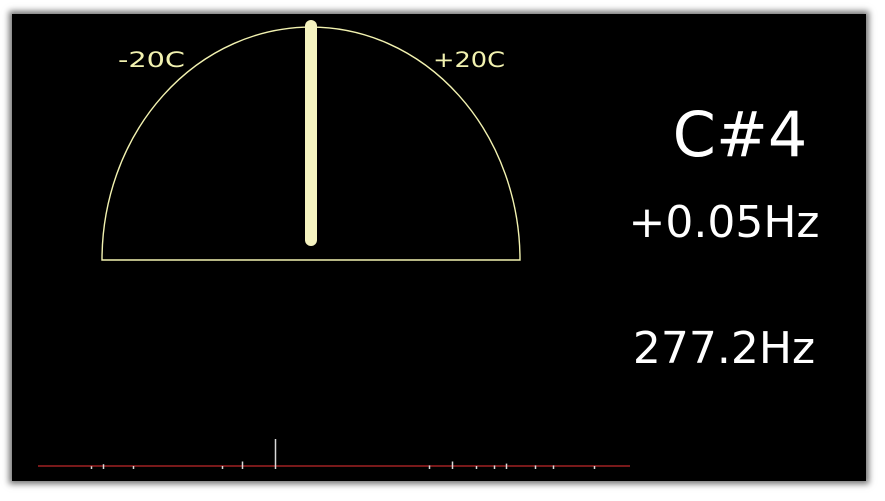 Image resolution: width=885 pixels, height=501 pixels. What do you see at coordinates (334, 454) in the screenshot?
I see `spectrum-display` at bounding box center [334, 454].